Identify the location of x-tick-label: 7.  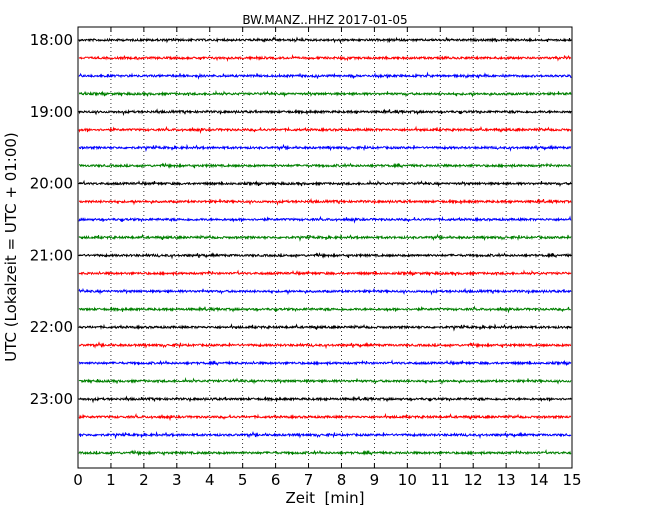
(309, 480).